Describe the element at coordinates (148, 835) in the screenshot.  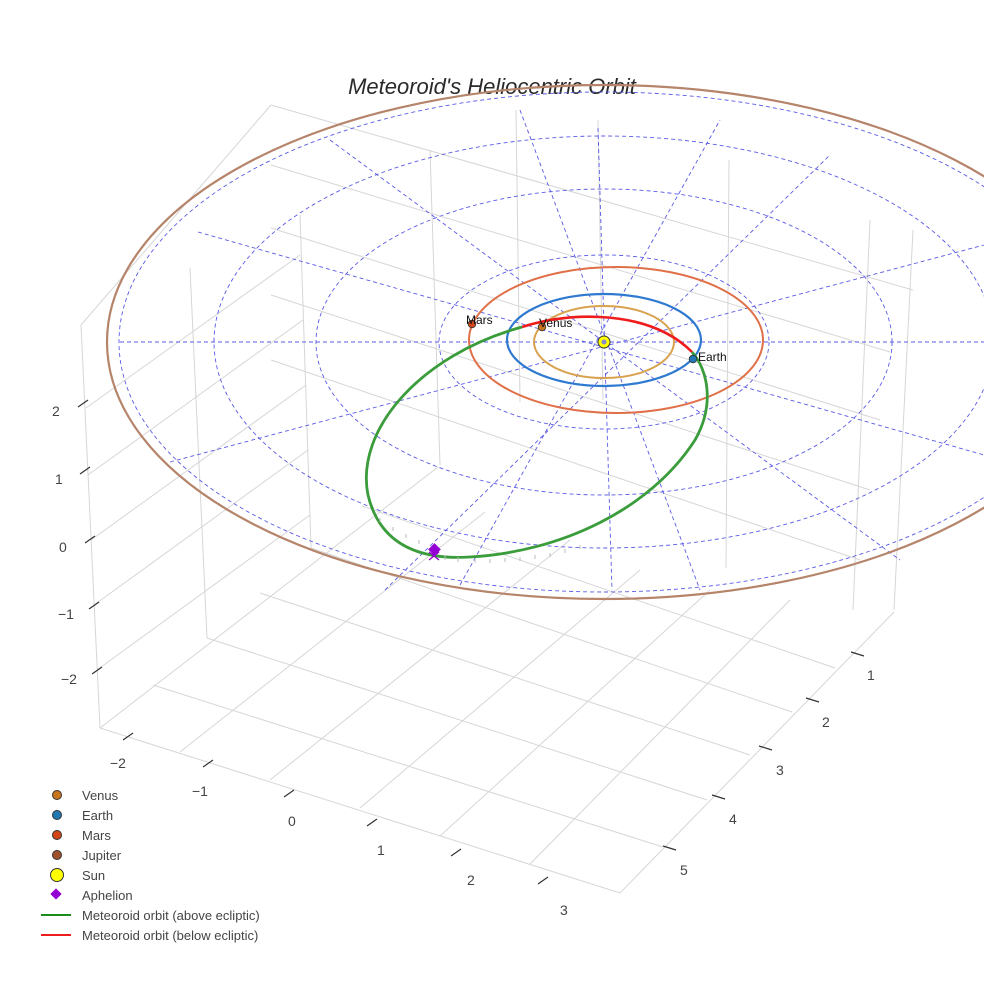
I see `legend-item-mars: Mars` at that location.